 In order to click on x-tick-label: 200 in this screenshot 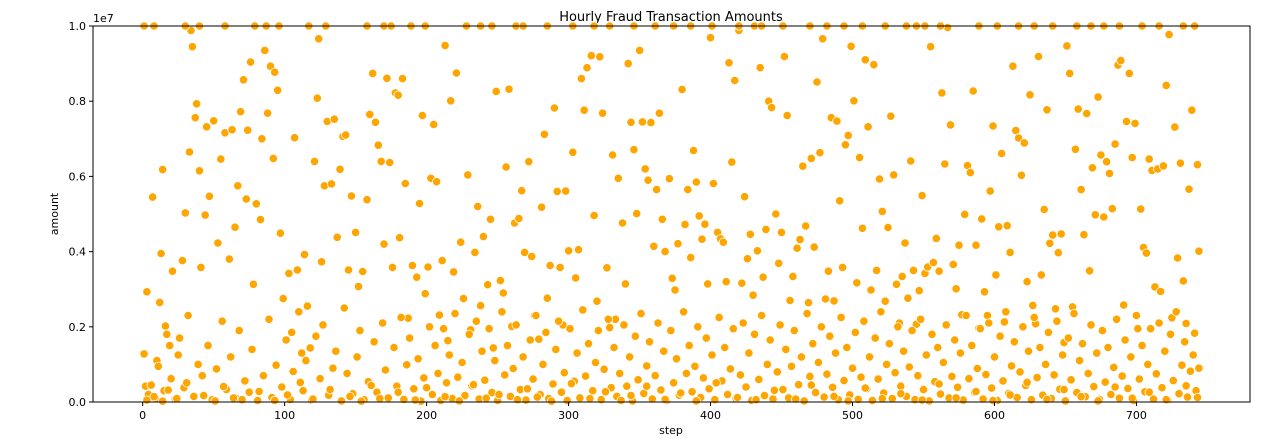, I will do `click(426, 415)`.